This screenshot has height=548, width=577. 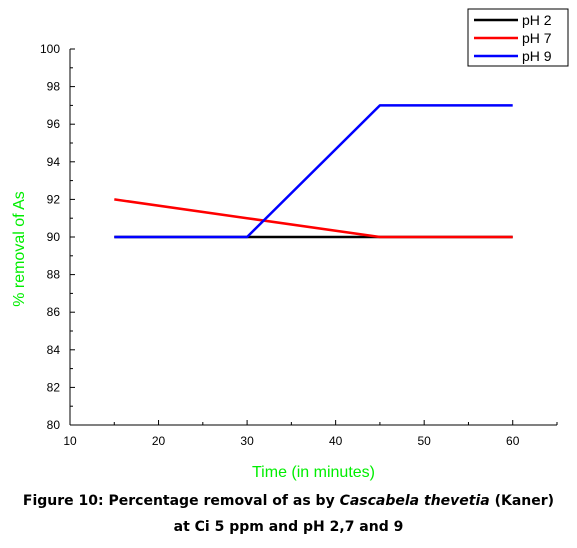 I want to click on legend-label: pH 7, so click(x=537, y=38).